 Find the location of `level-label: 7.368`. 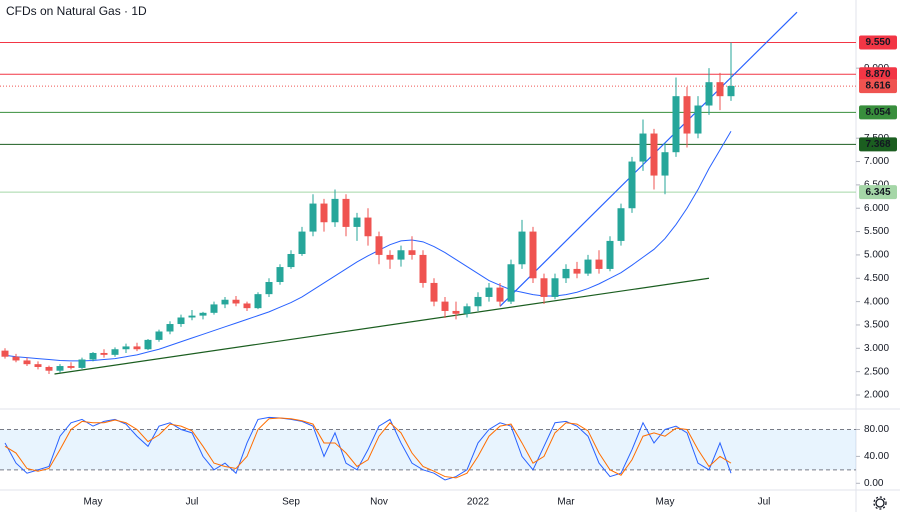

level-label: 7.368 is located at coordinates (877, 144).